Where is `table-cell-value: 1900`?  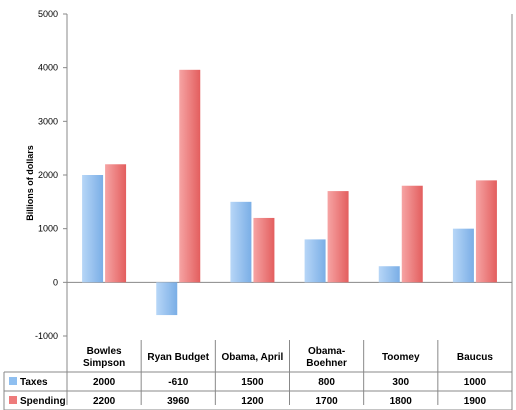 table-cell-value: 1900 is located at coordinates (475, 401).